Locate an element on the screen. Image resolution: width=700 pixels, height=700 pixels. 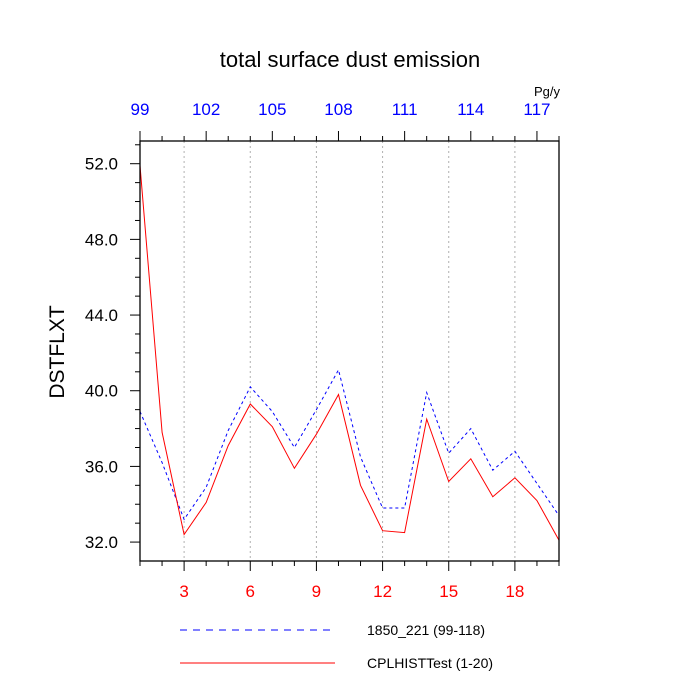
legend-label-cplhisttest: CPLHISTTest (1-20) is located at coordinates (430, 663).